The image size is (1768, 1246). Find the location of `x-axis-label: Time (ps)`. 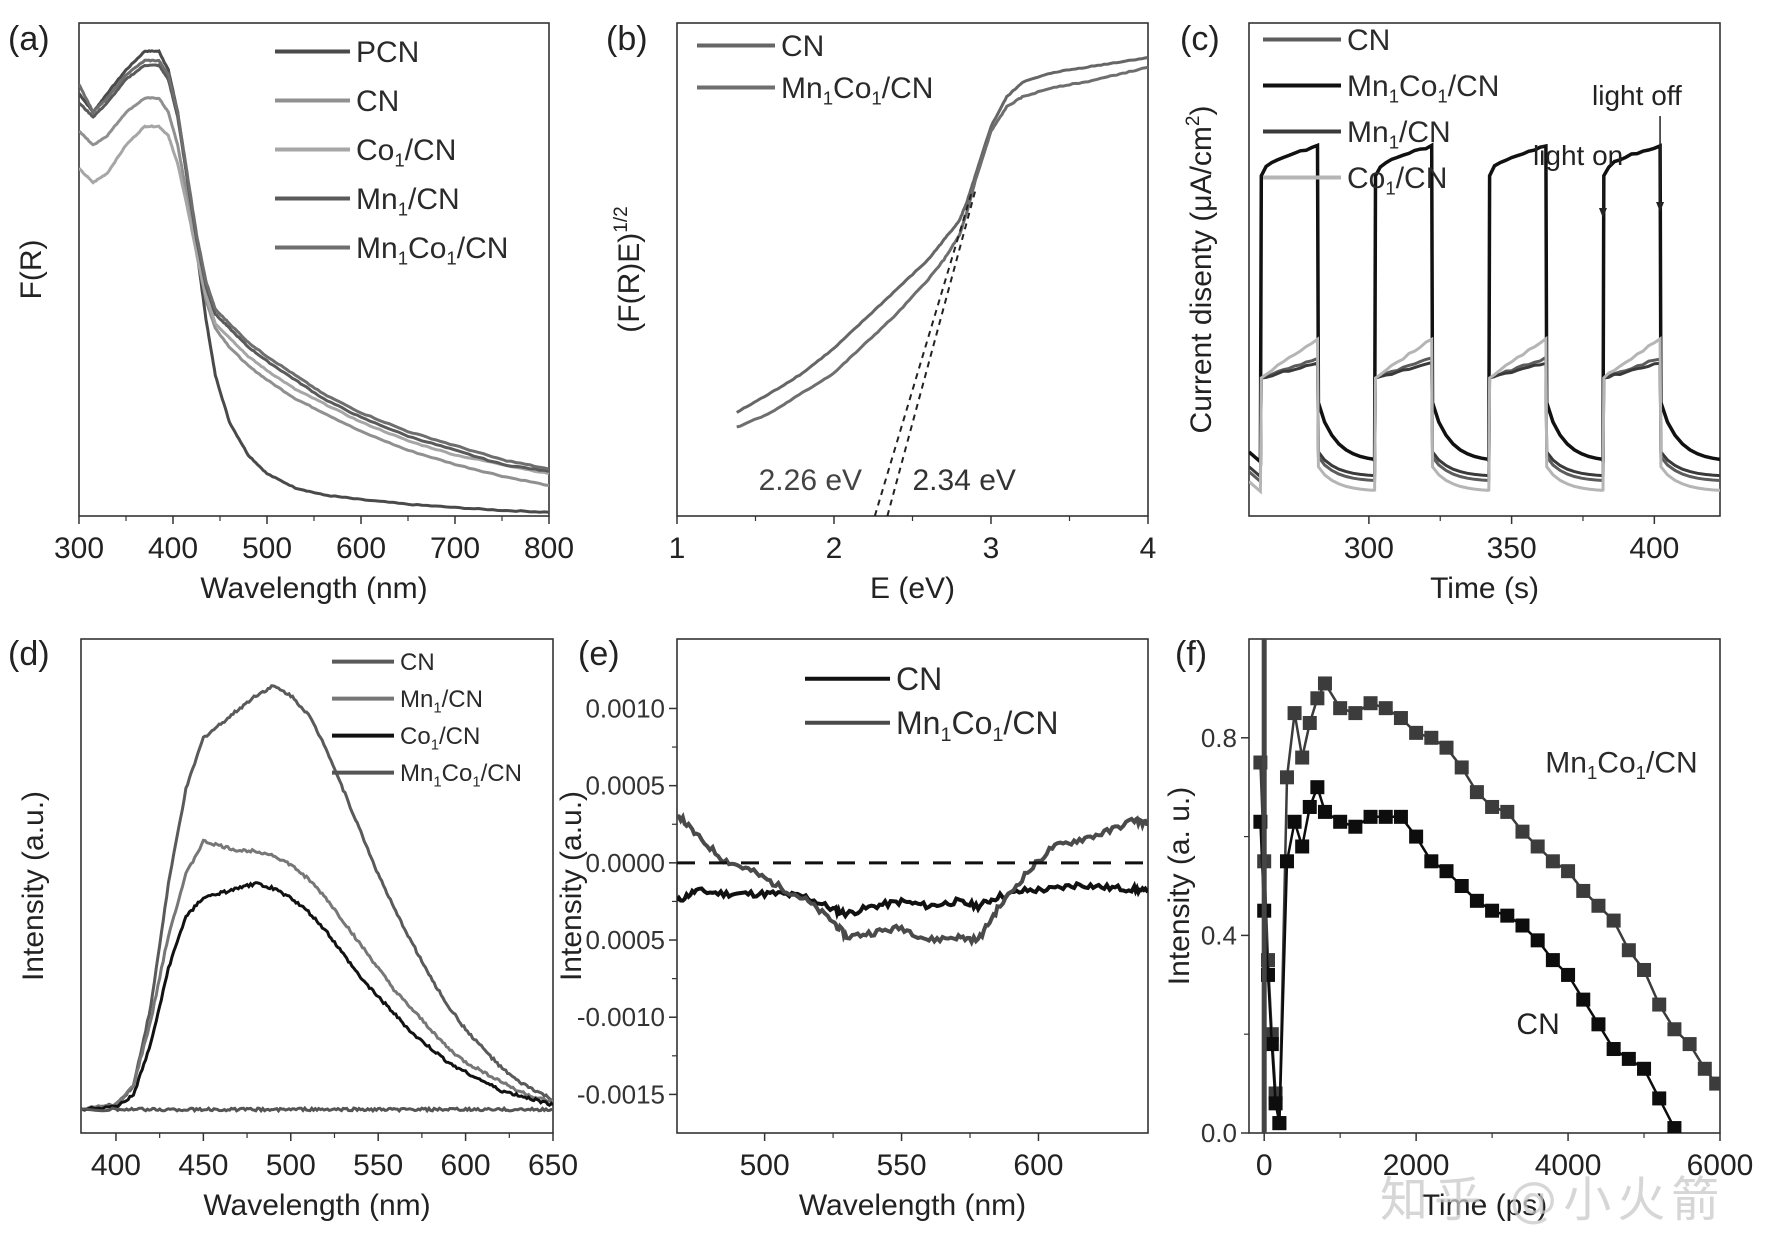

x-axis-label: Time (ps) is located at coordinates (1485, 1205).